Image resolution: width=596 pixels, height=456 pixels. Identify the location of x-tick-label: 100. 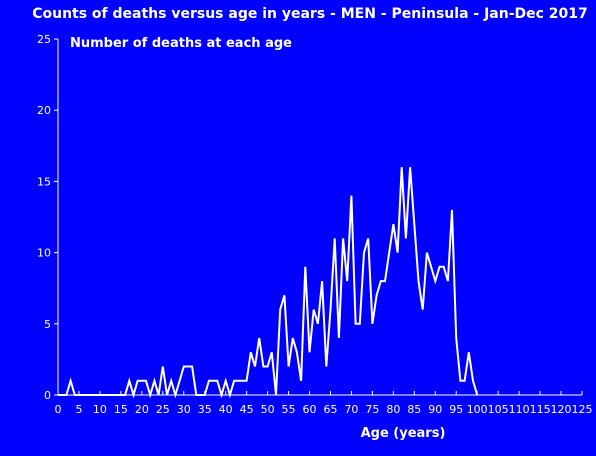
(477, 409).